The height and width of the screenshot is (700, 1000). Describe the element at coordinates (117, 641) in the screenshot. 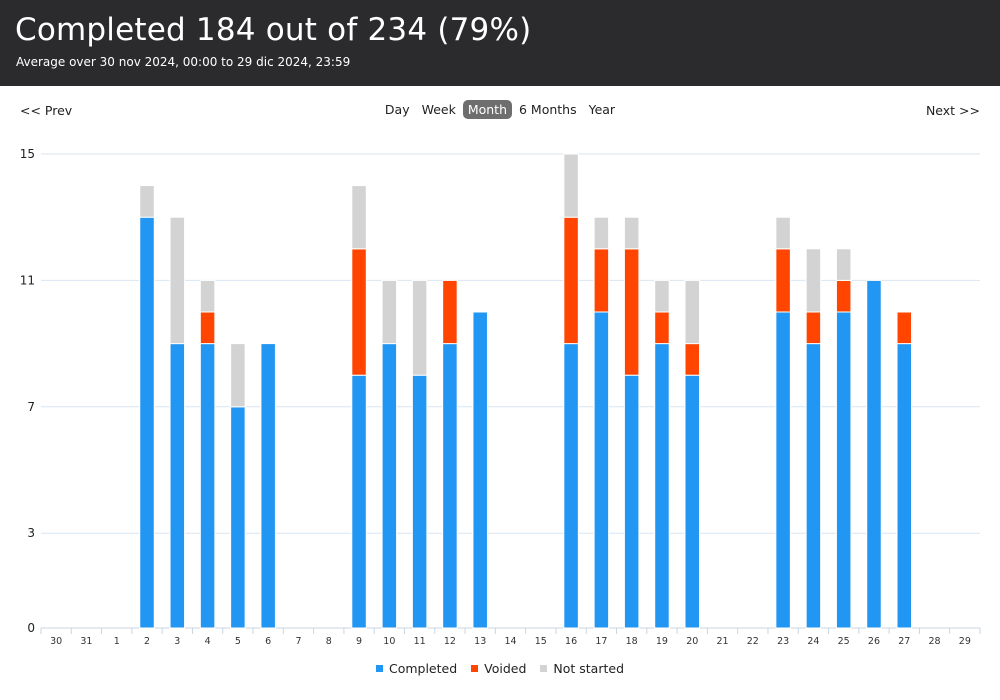

I see `x-tick-label: 1` at that location.